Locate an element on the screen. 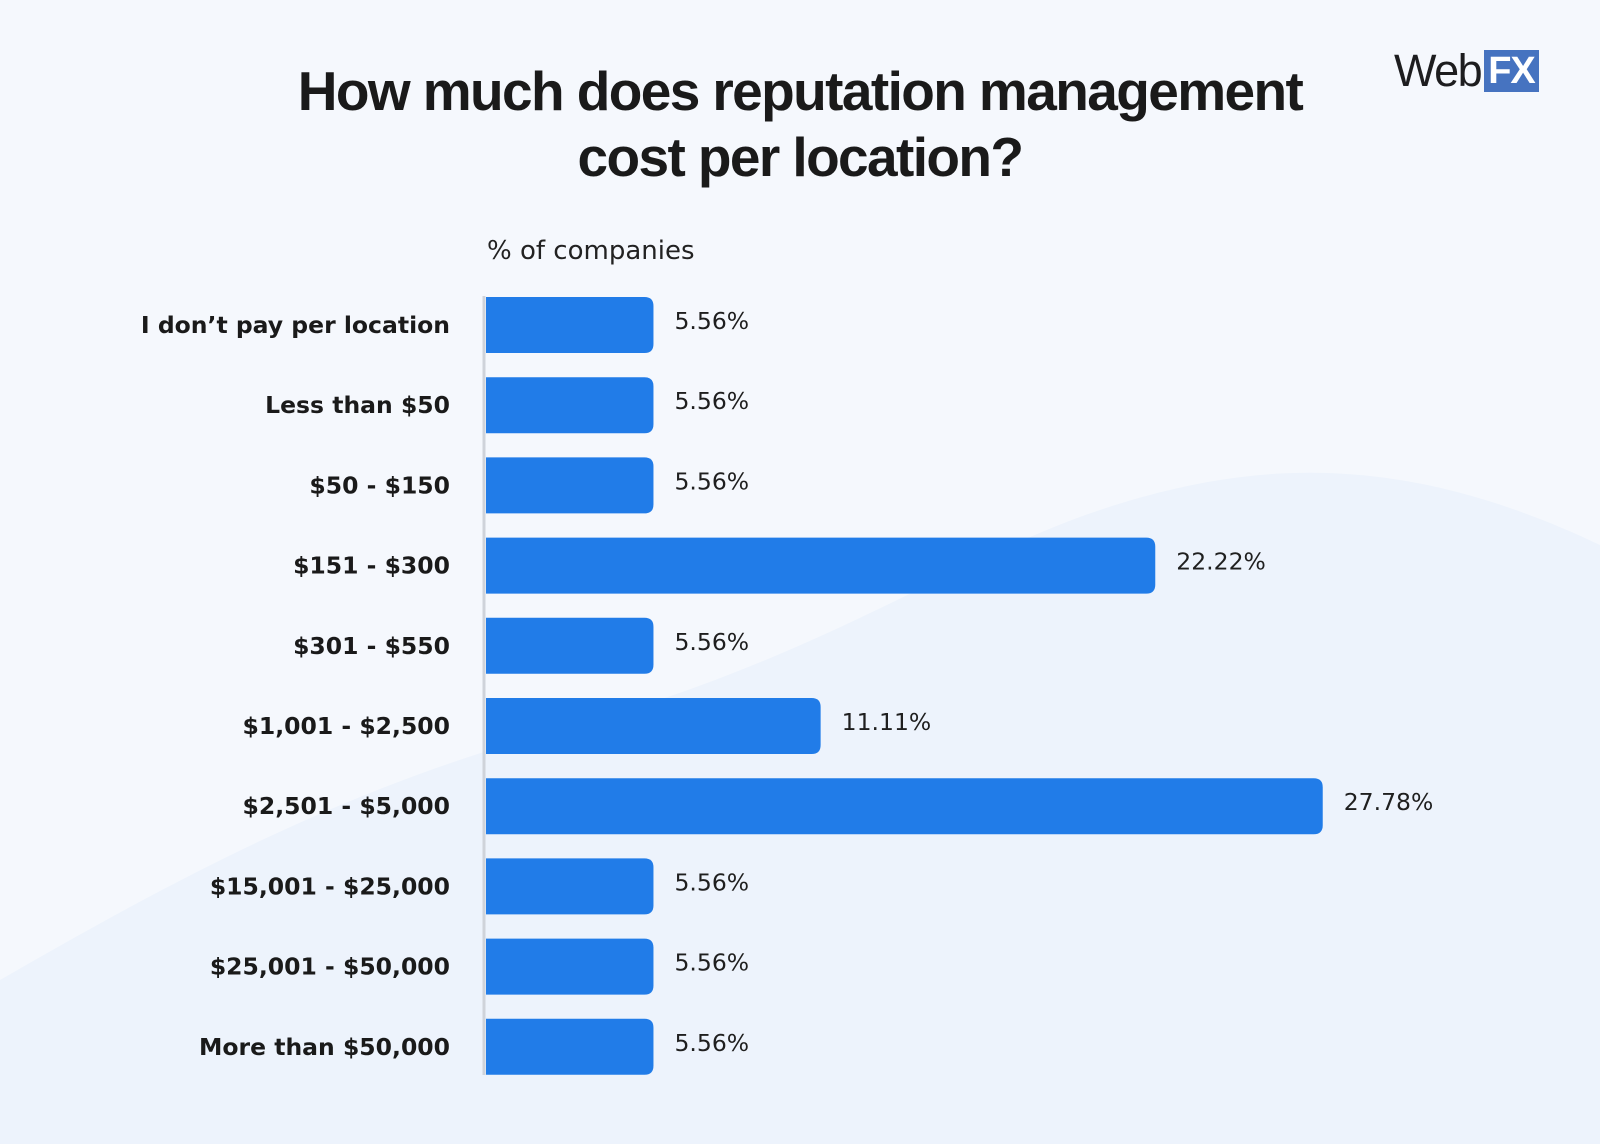 The width and height of the screenshot is (1600, 1144). logo-fx-badge: FX is located at coordinates (1511, 71).